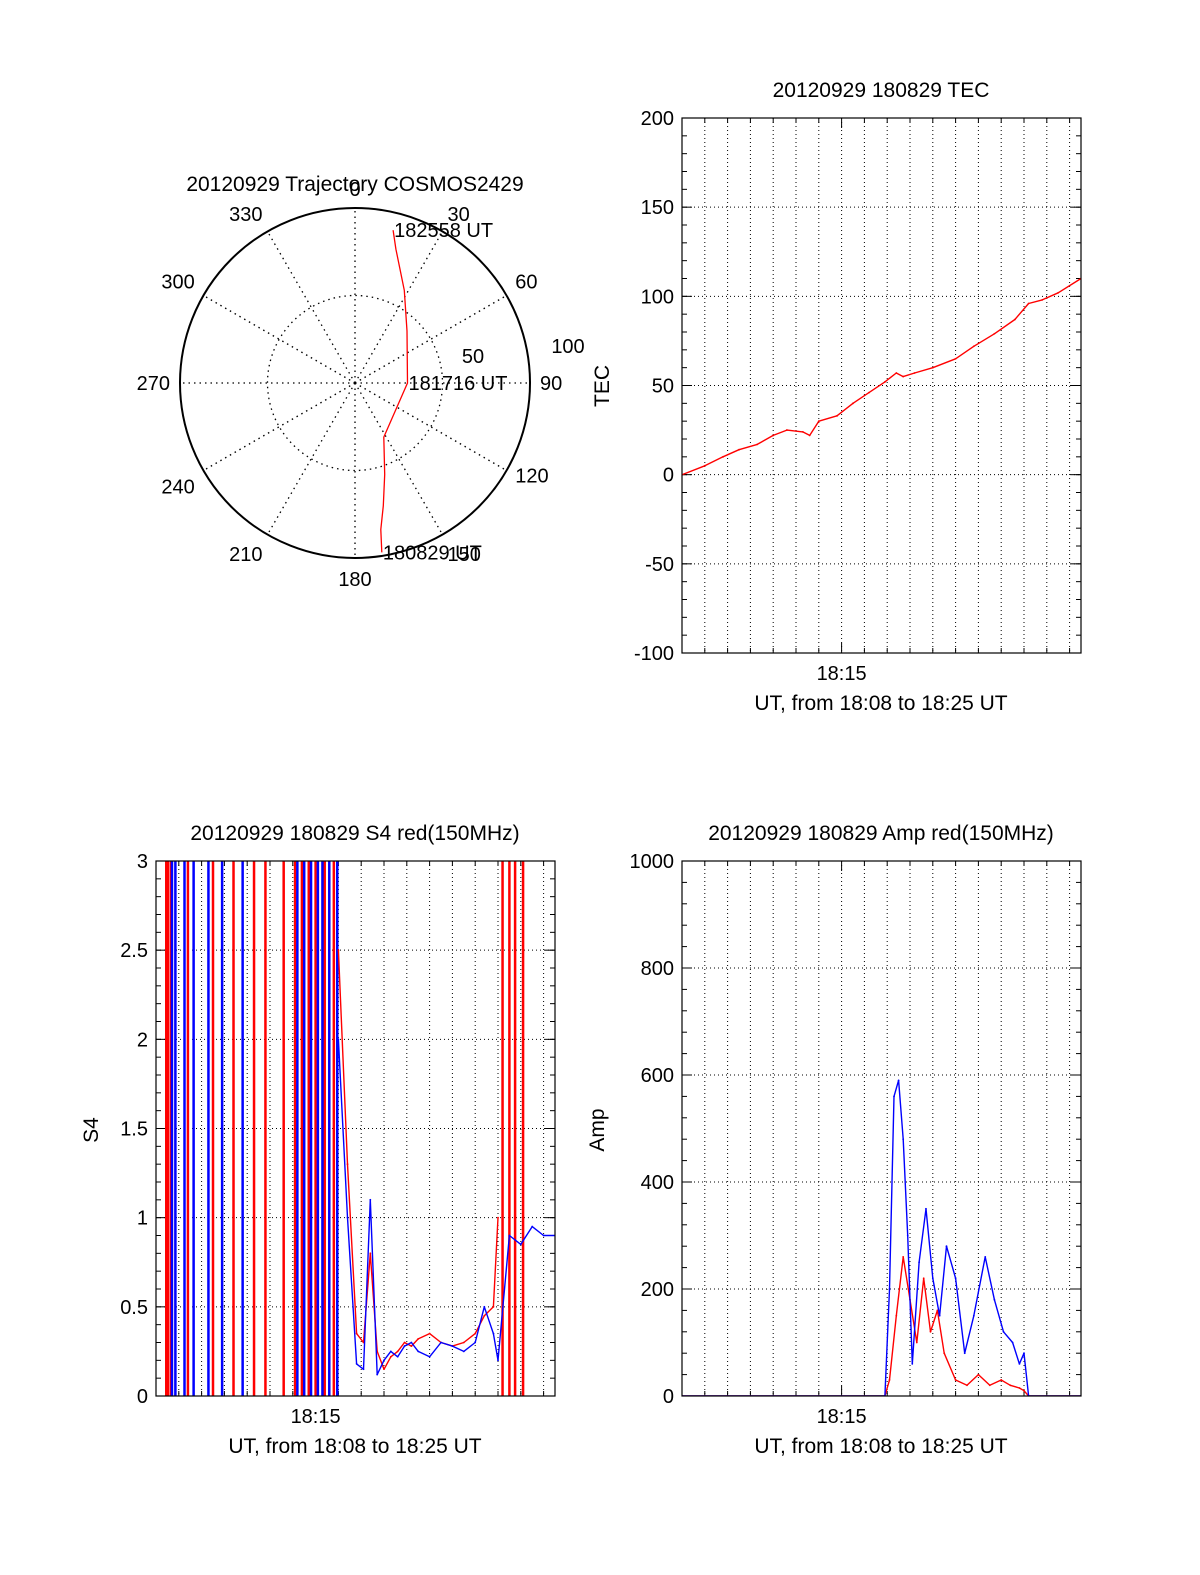 The width and height of the screenshot is (1200, 1575). Describe the element at coordinates (245, 215) in the screenshot. I see `azimuth-label: 330` at that location.